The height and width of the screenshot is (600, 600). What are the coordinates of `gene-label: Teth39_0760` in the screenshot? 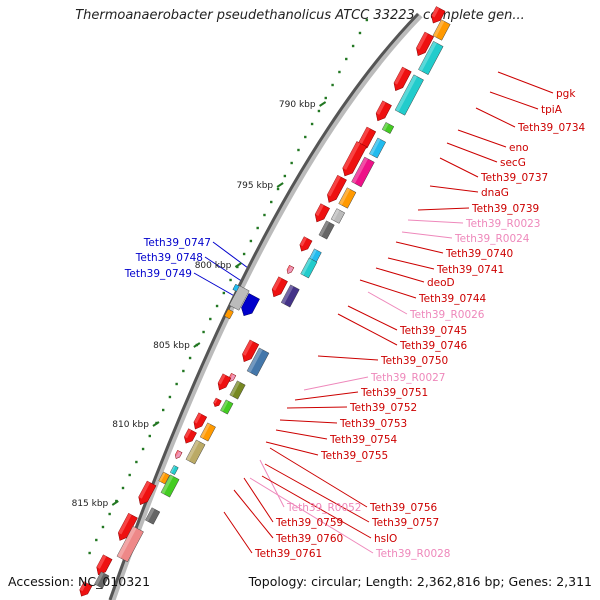 It's located at (309, 539).